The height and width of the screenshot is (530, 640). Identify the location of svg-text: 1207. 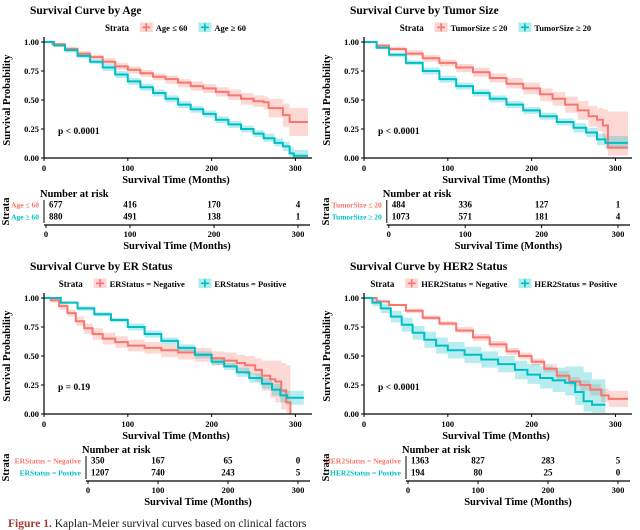
(100, 473).